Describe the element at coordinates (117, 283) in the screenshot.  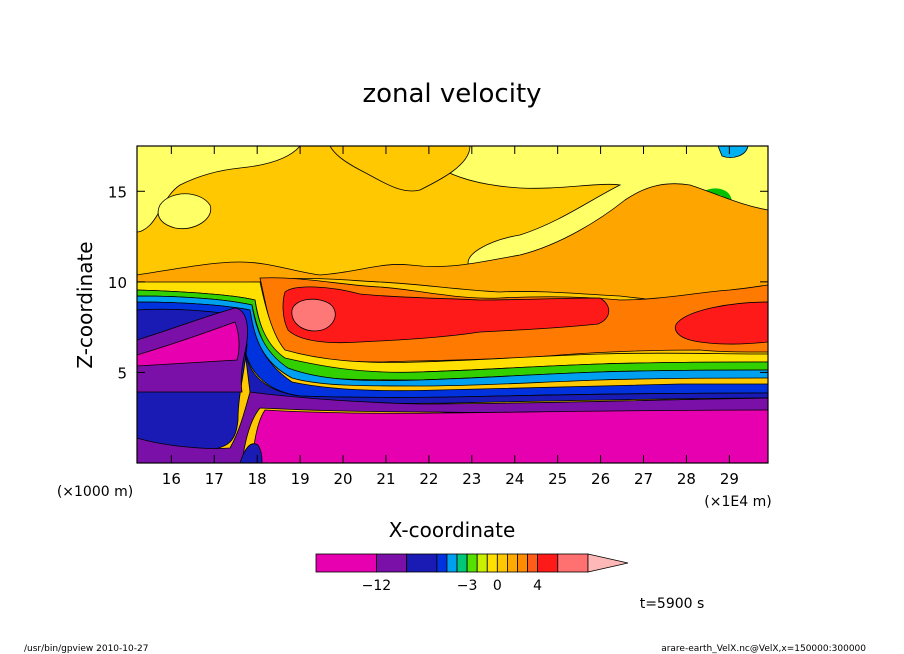
I see `y-tick-label: 10` at that location.